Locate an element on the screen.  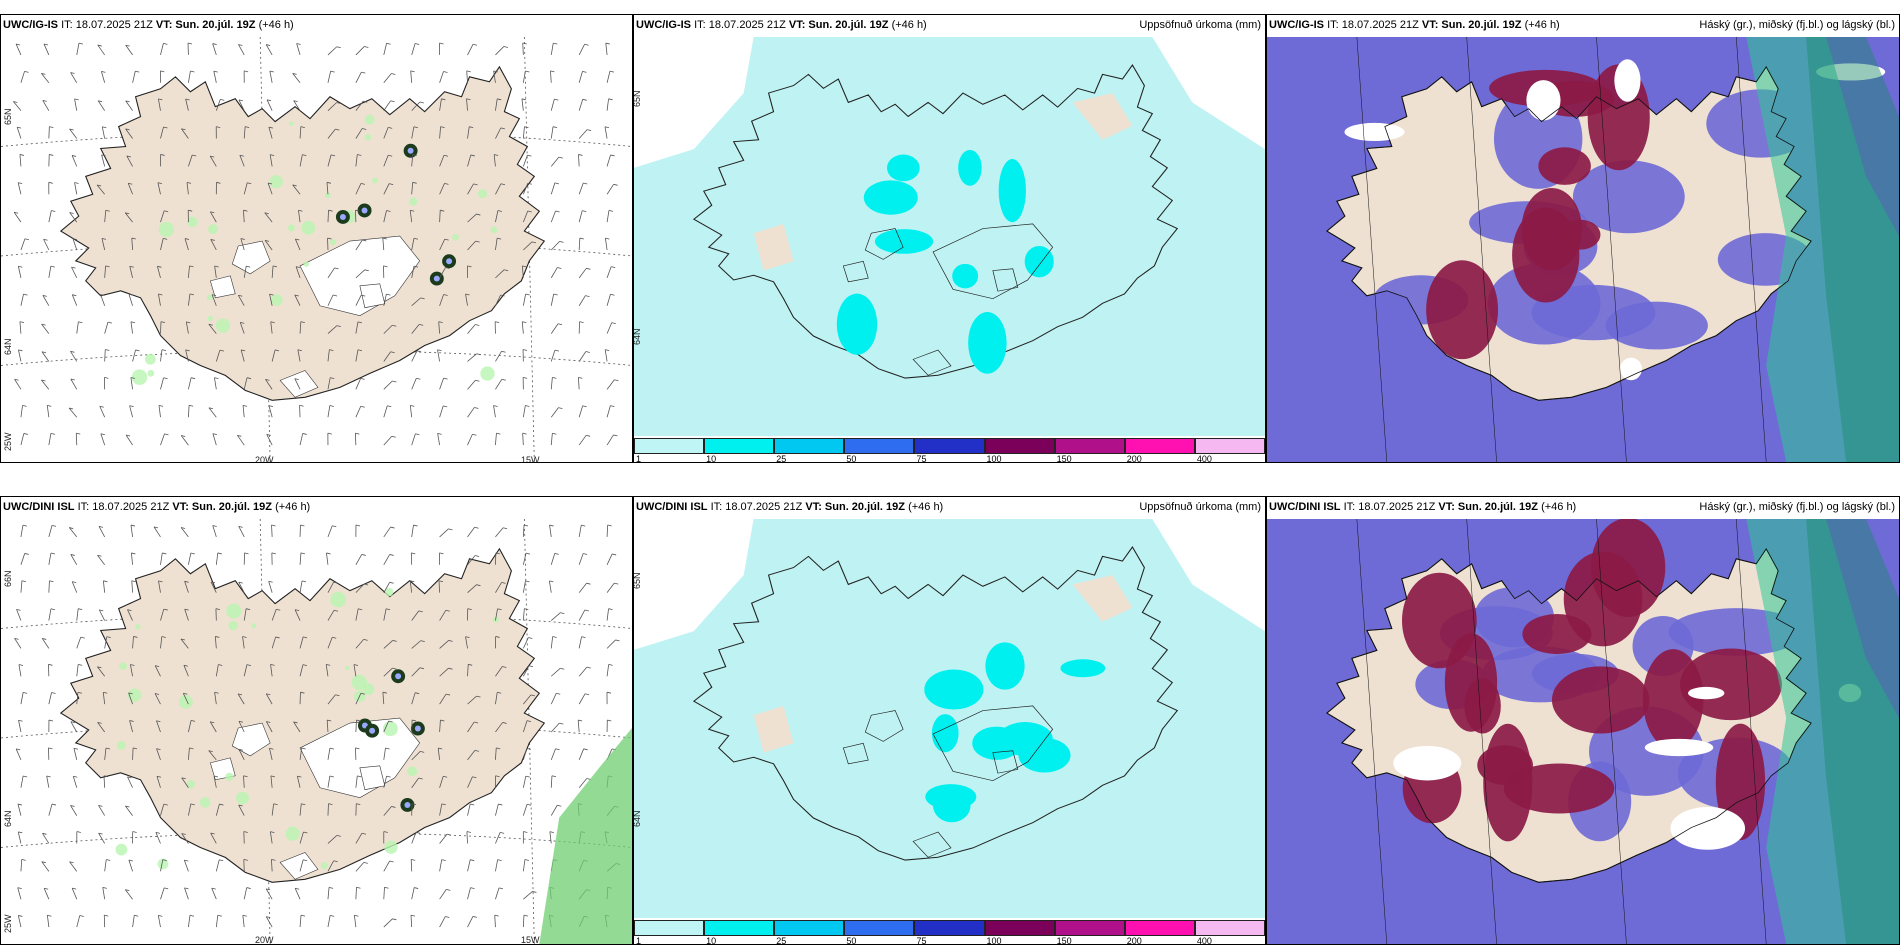
undefined: 5 is located at coordinates (638, 521).